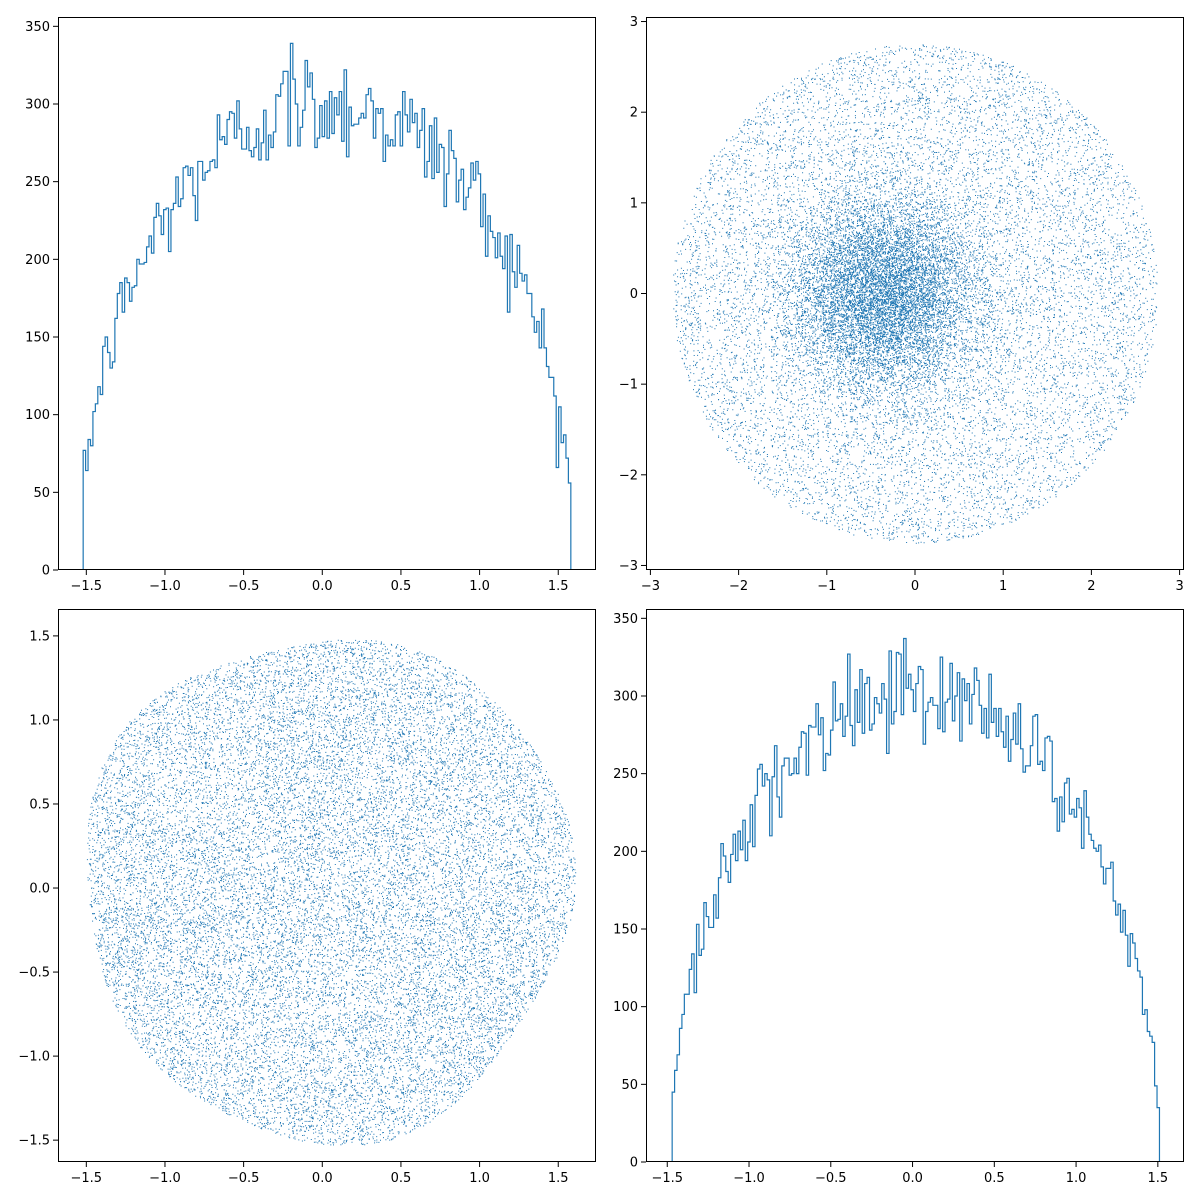 The height and width of the screenshot is (1200, 1200). Describe the element at coordinates (1091, 586) in the screenshot. I see `x-tick-label: 2` at that location.